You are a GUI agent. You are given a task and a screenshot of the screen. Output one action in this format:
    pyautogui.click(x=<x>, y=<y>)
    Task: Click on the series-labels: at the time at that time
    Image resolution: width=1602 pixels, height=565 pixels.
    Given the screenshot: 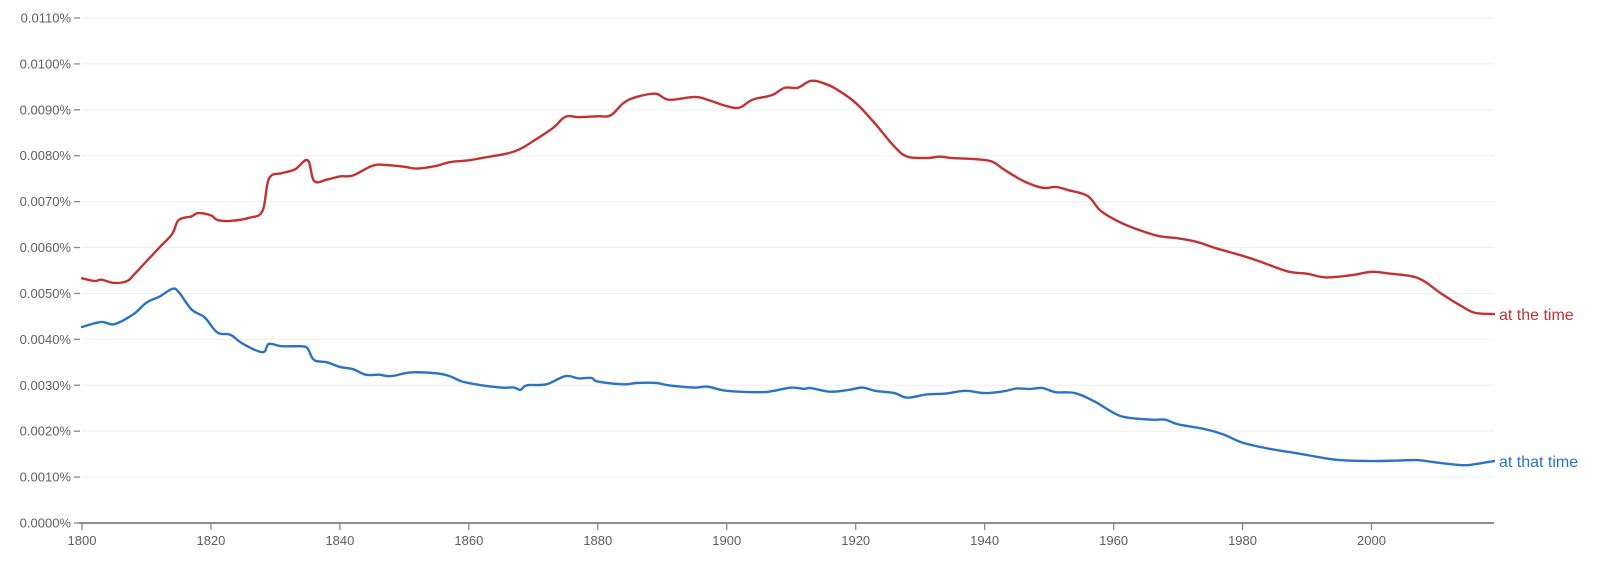 What is the action you would take?
    pyautogui.click(x=1538, y=389)
    